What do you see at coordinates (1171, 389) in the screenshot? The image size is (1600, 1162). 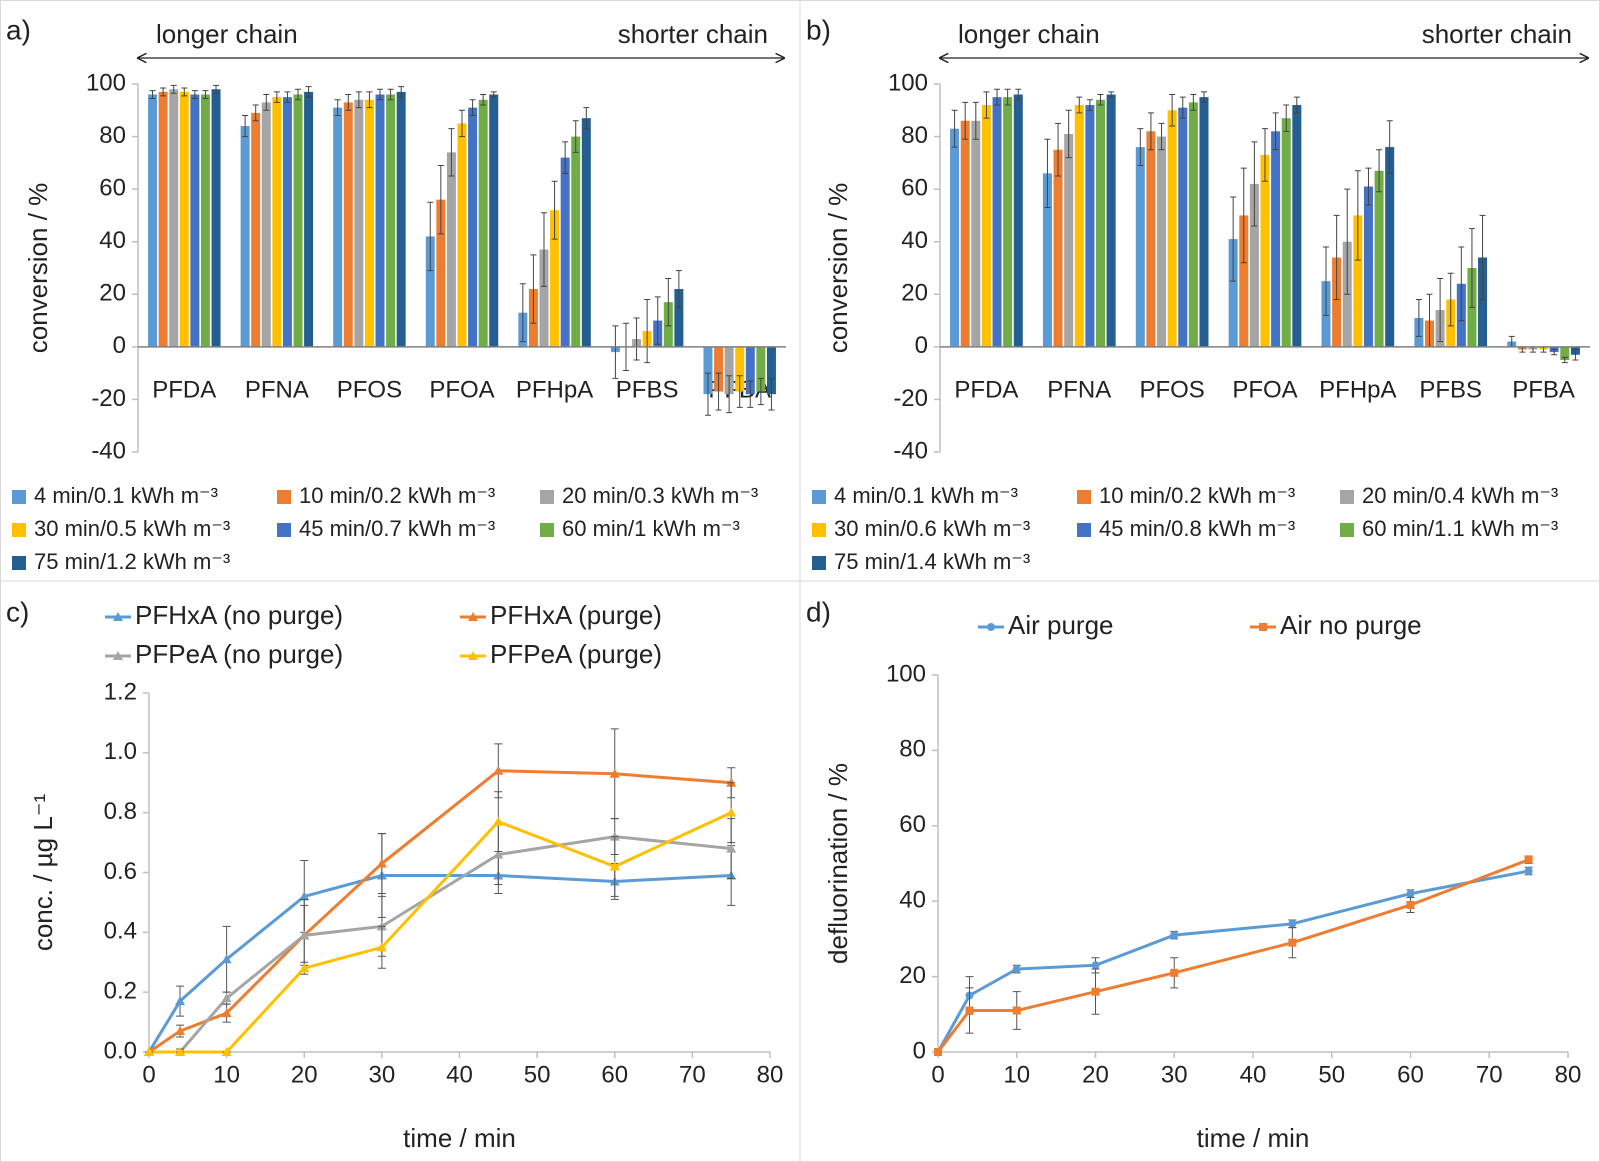 I see `category-label: PFOS` at bounding box center [1171, 389].